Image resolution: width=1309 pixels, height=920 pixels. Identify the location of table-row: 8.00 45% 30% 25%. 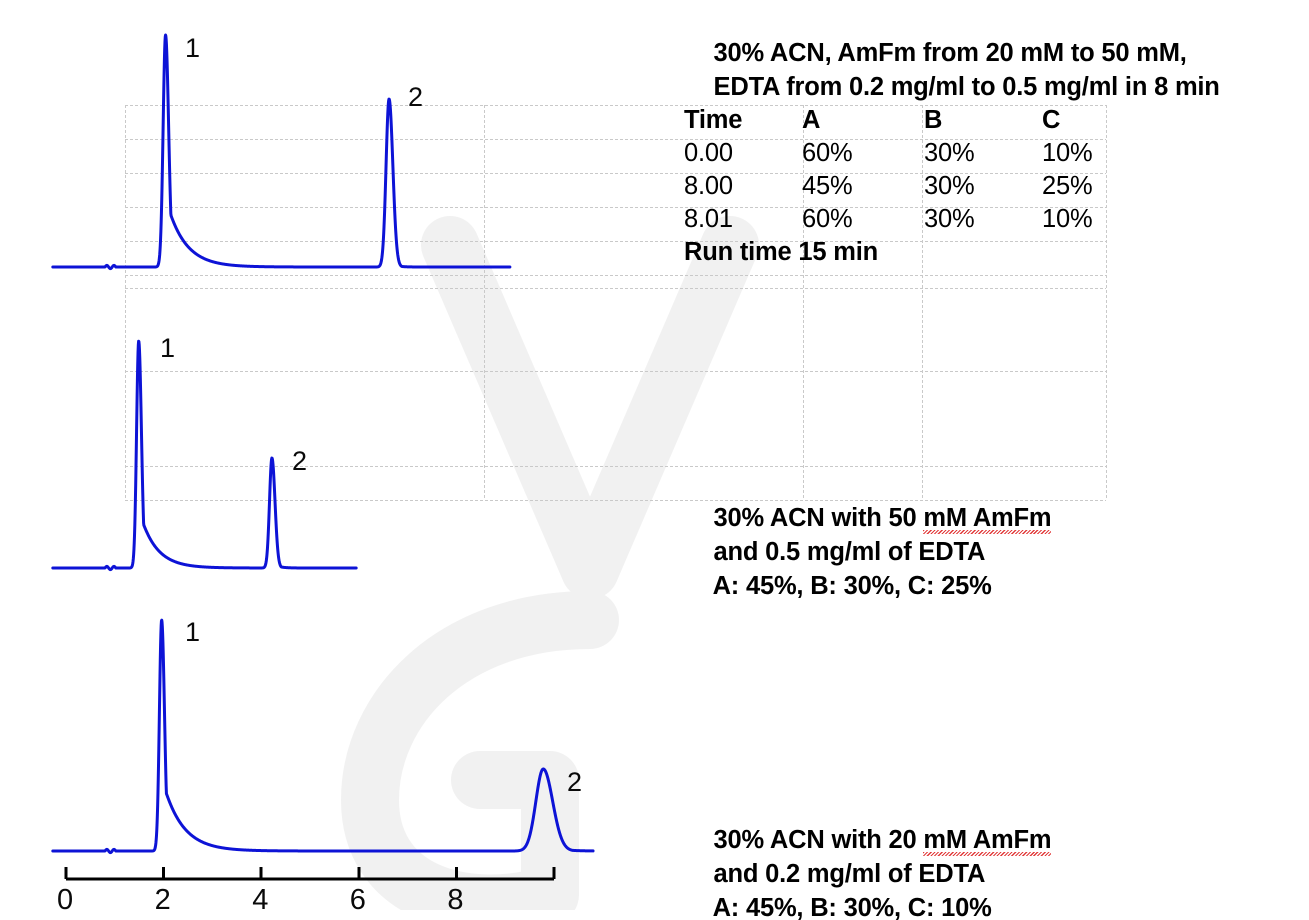
(918, 186).